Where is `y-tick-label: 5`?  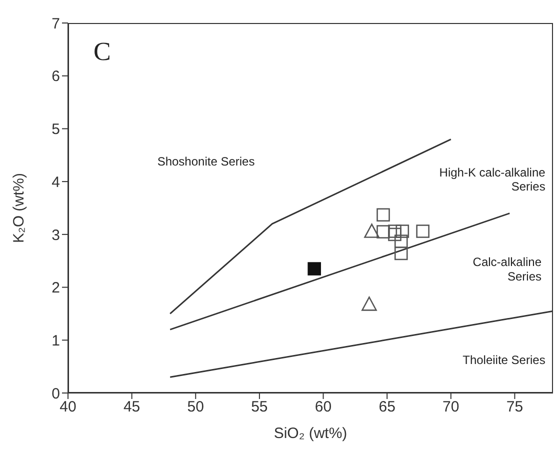 y-tick-label: 5 is located at coordinates (56, 129).